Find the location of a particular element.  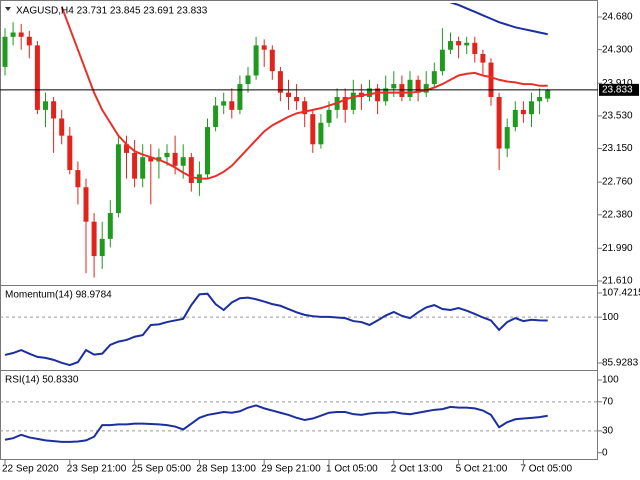

menu-arrow-icon is located at coordinates (8, 9).